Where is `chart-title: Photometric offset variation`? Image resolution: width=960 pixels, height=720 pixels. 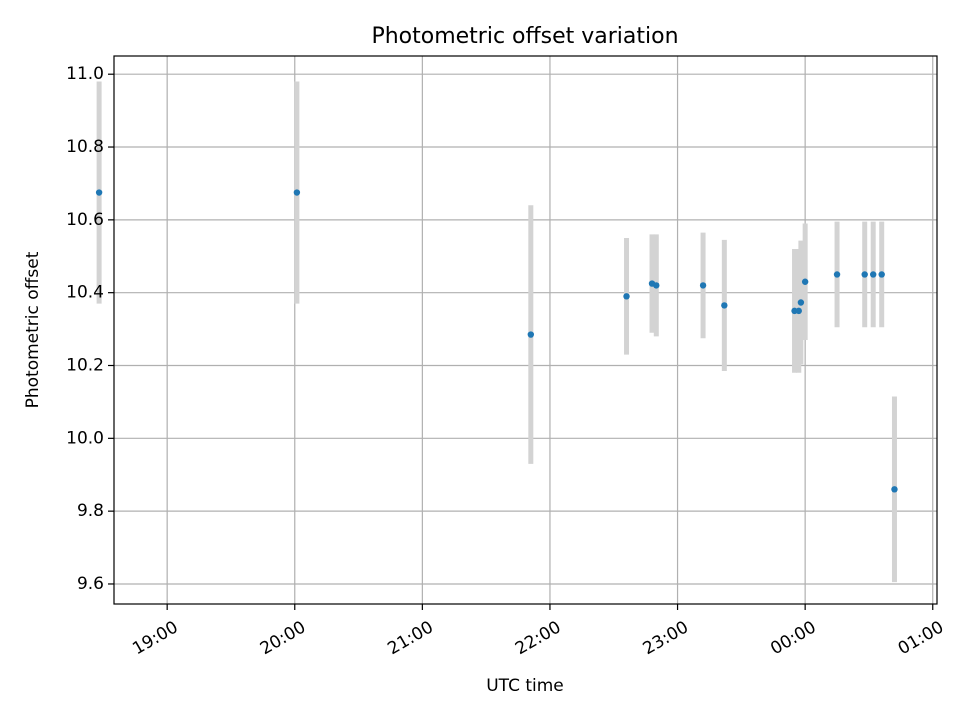 chart-title: Photometric offset variation is located at coordinates (524, 36).